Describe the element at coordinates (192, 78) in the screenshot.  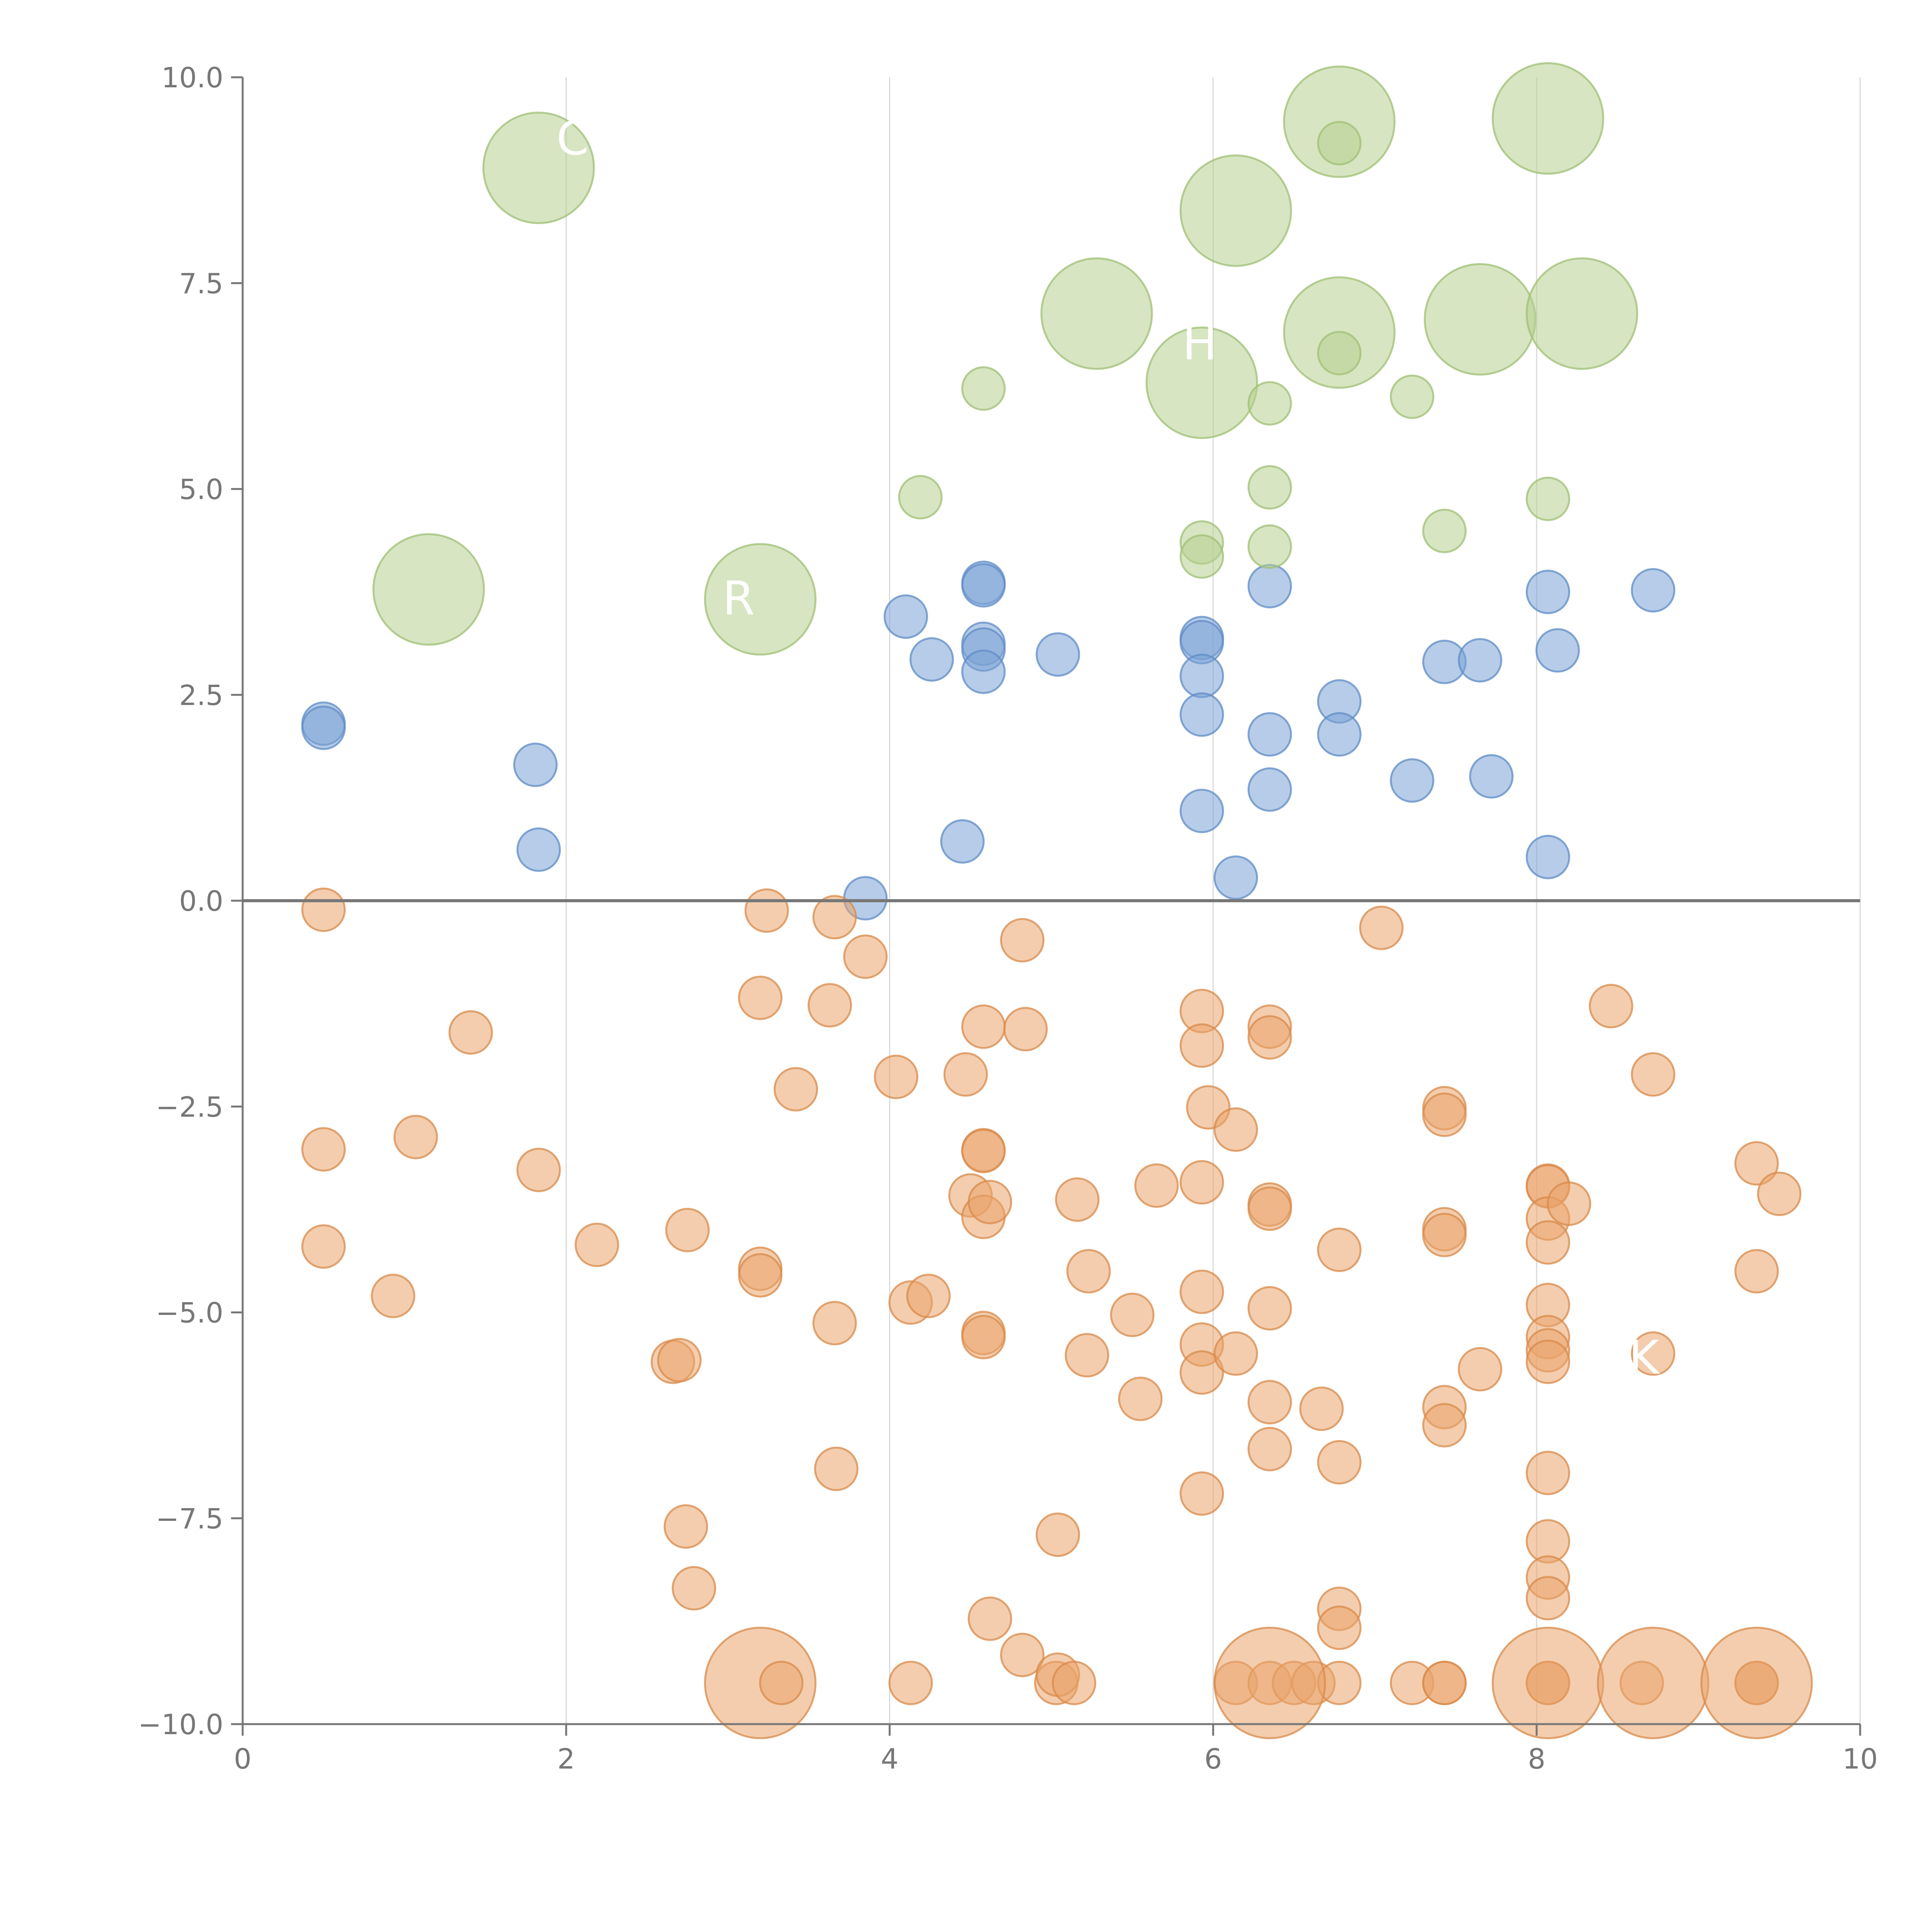
I see `y-tick-label-0: 10.0` at that location.